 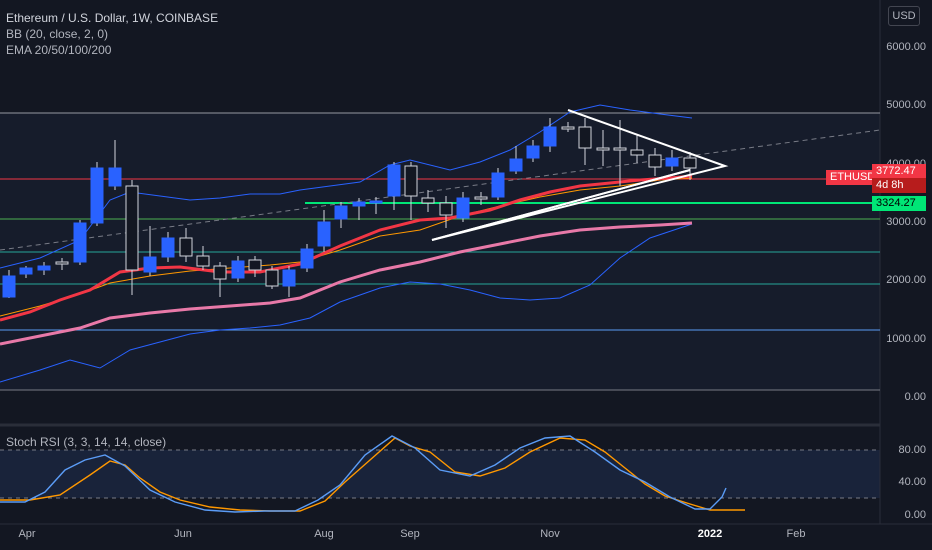 I want to click on price-label-1000: 1000.00, so click(x=906, y=339).